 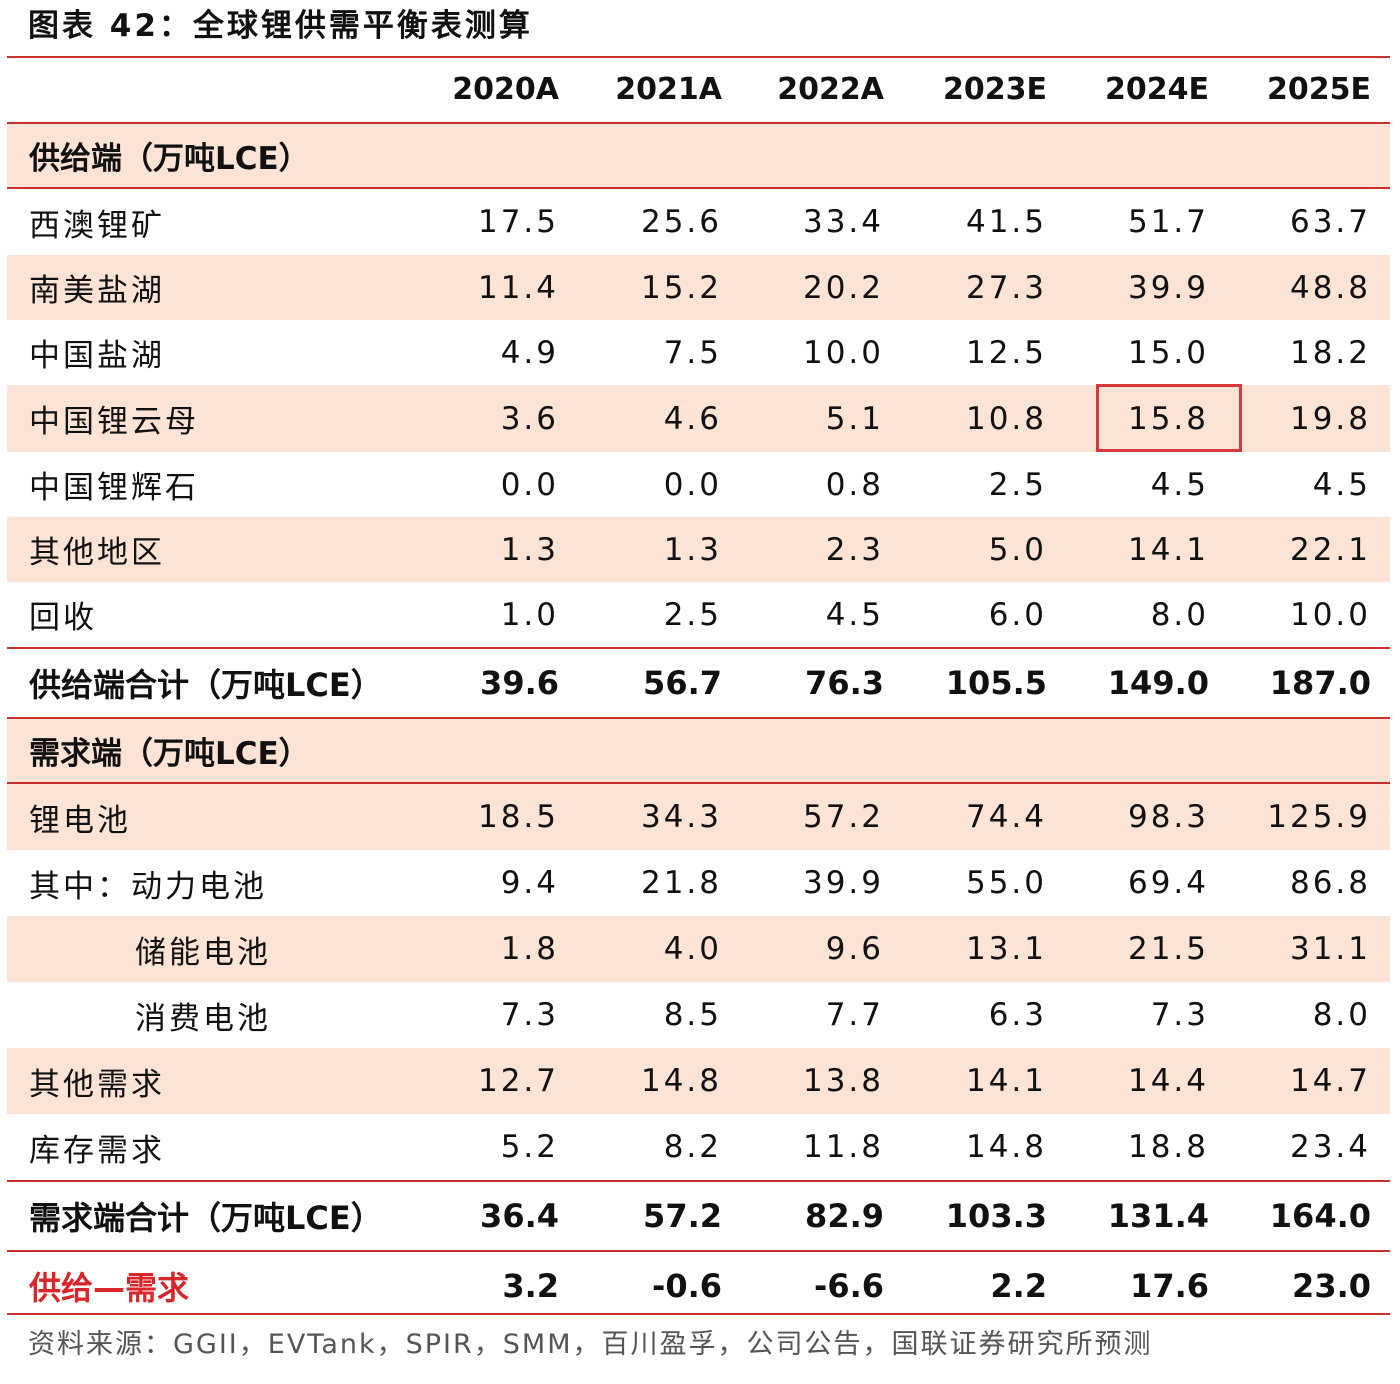 I want to click on table-row: 库存需求 5.2 8.2 11.8 14.8 18.8 23.4, so click(x=698, y=1148).